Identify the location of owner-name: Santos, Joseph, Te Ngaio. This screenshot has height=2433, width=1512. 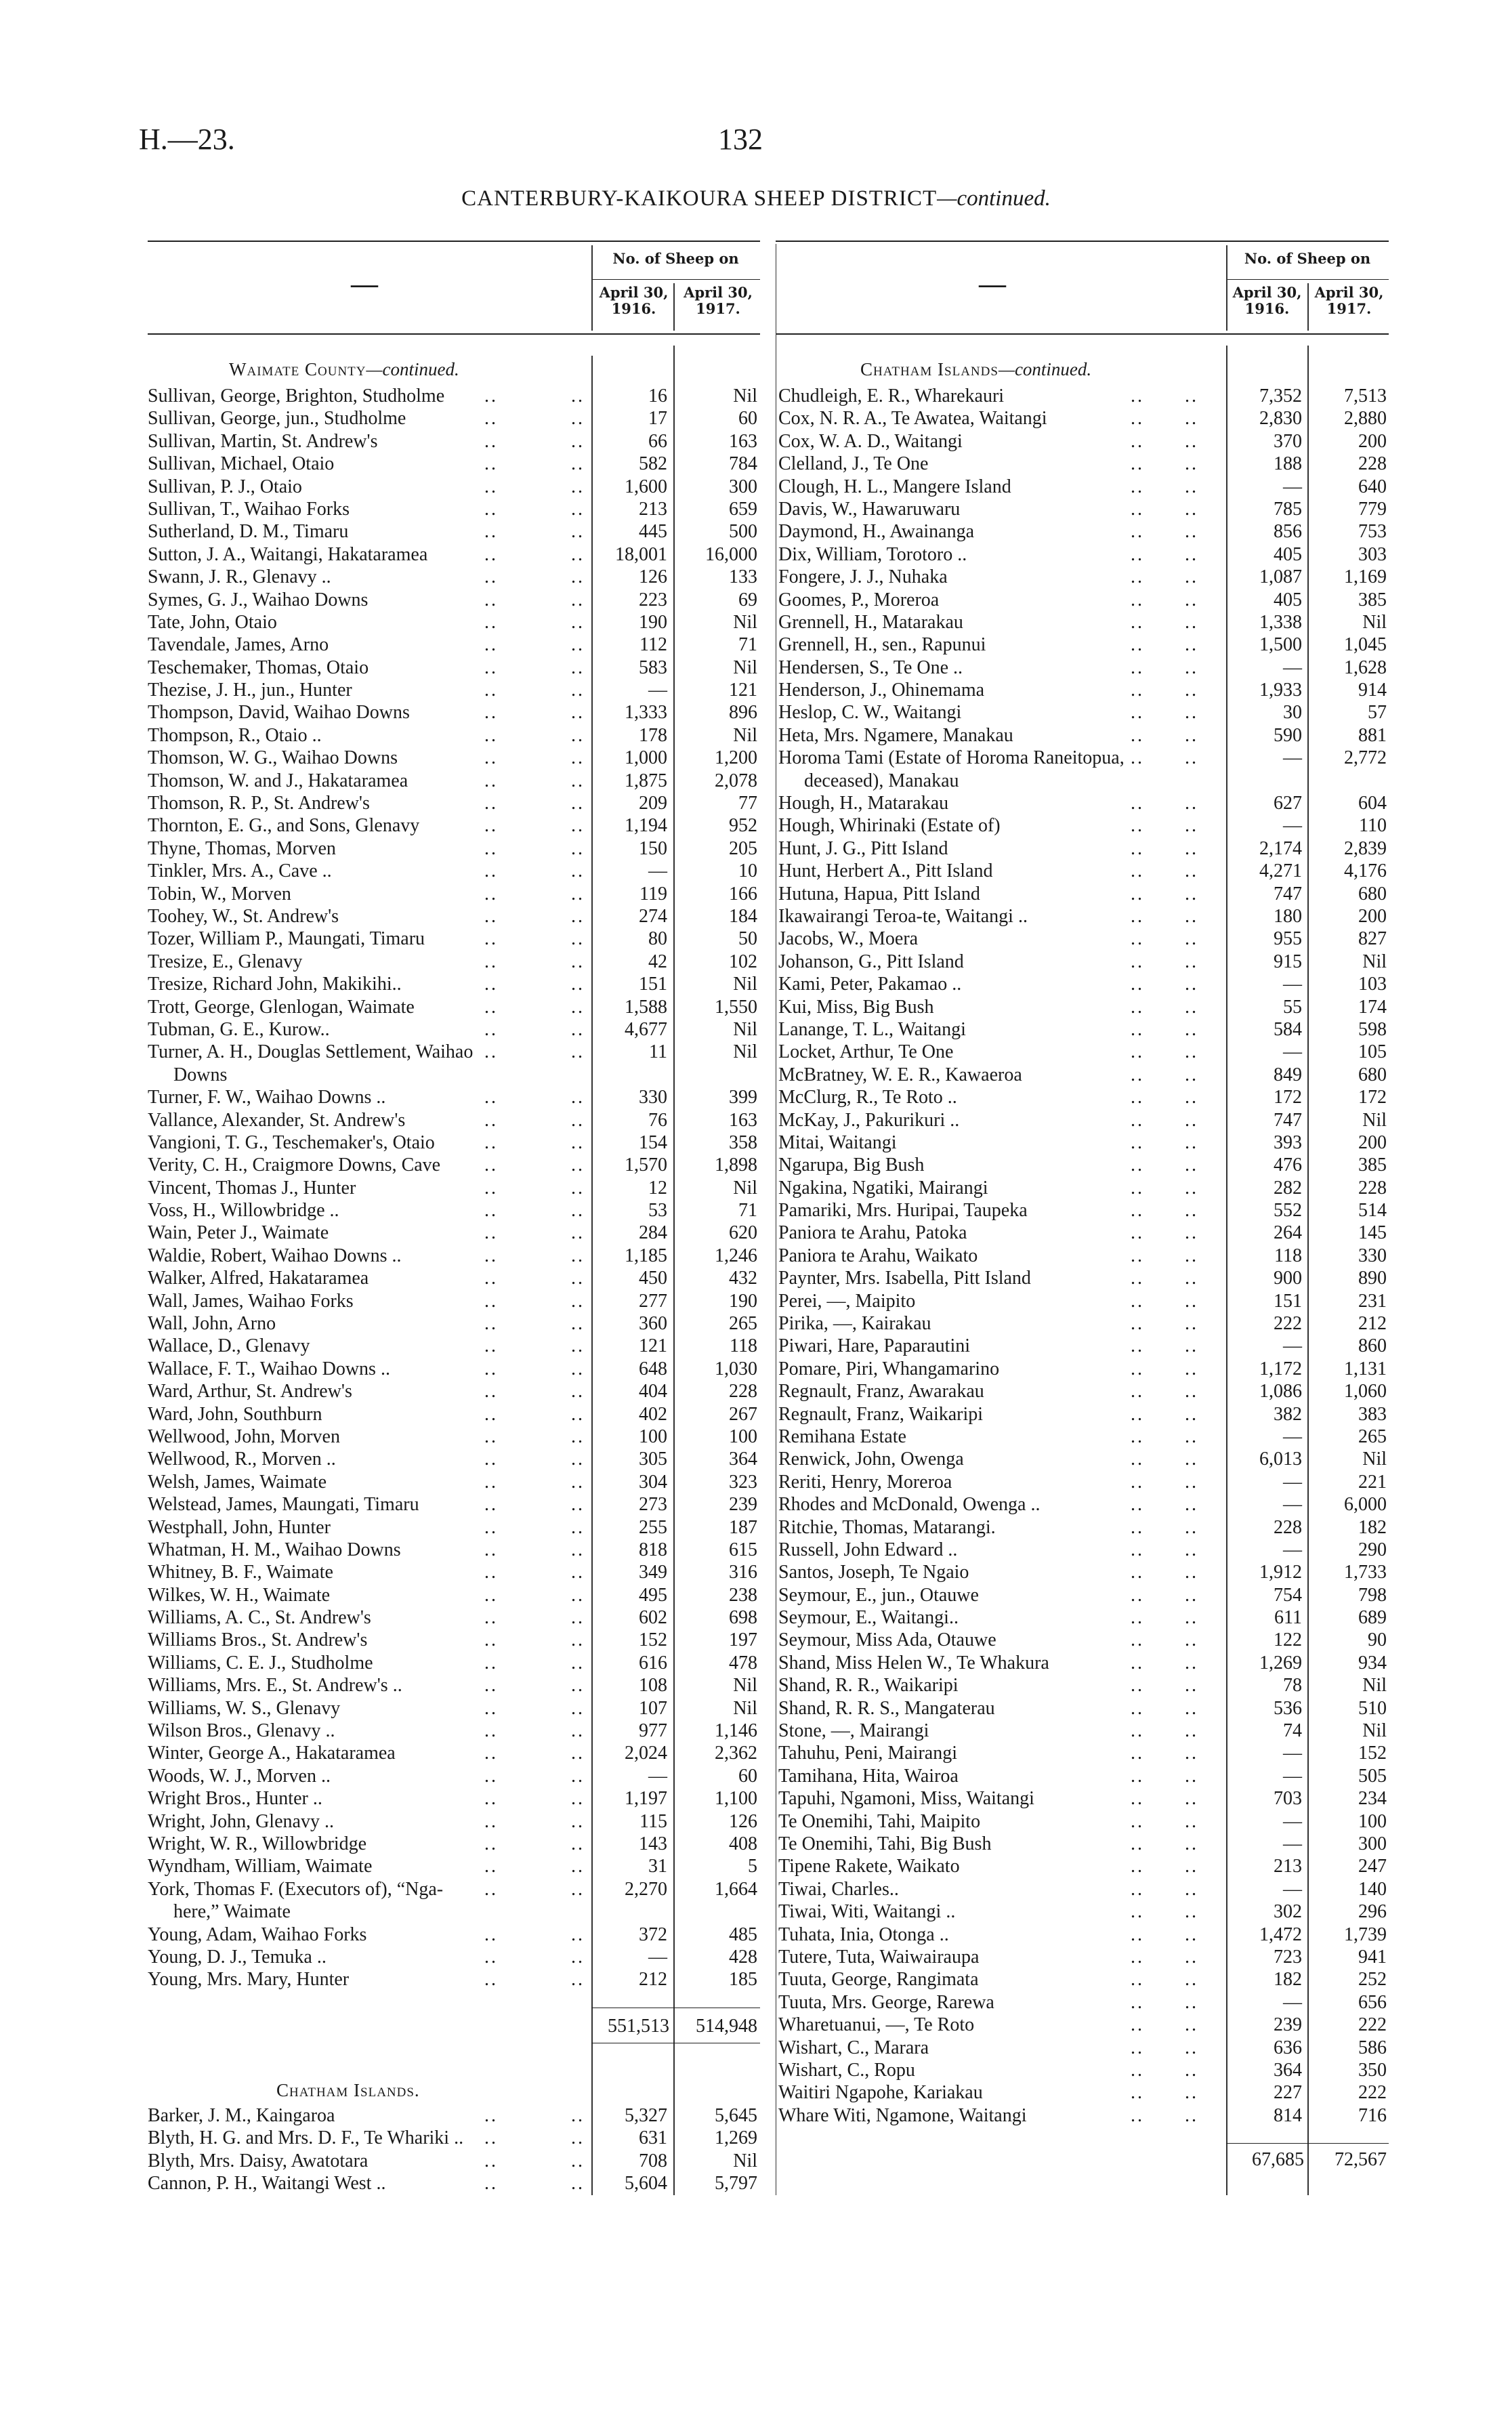
(875, 1572).